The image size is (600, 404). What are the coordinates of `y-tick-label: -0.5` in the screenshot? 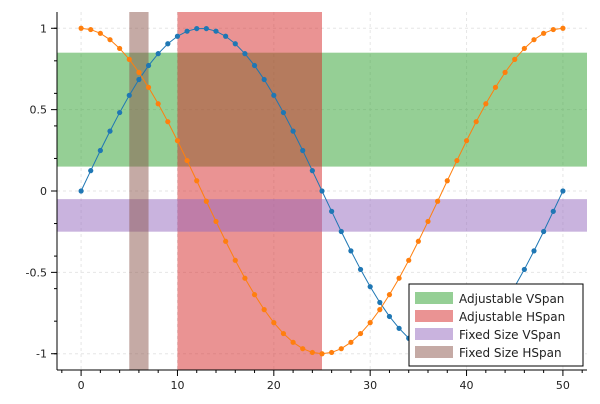 It's located at (36, 272).